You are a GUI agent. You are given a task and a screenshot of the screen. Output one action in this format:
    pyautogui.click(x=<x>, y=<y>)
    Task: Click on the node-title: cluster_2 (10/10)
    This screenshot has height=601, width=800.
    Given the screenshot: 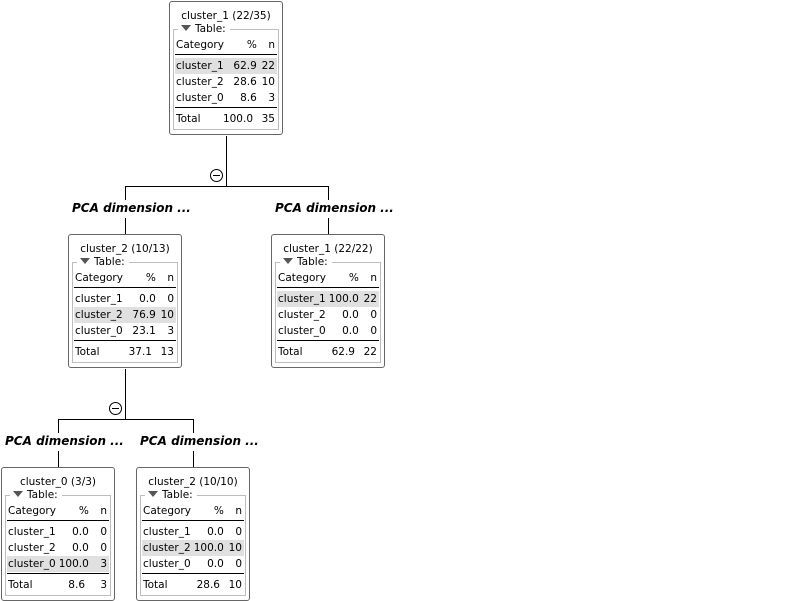 What is the action you would take?
    pyautogui.click(x=193, y=482)
    